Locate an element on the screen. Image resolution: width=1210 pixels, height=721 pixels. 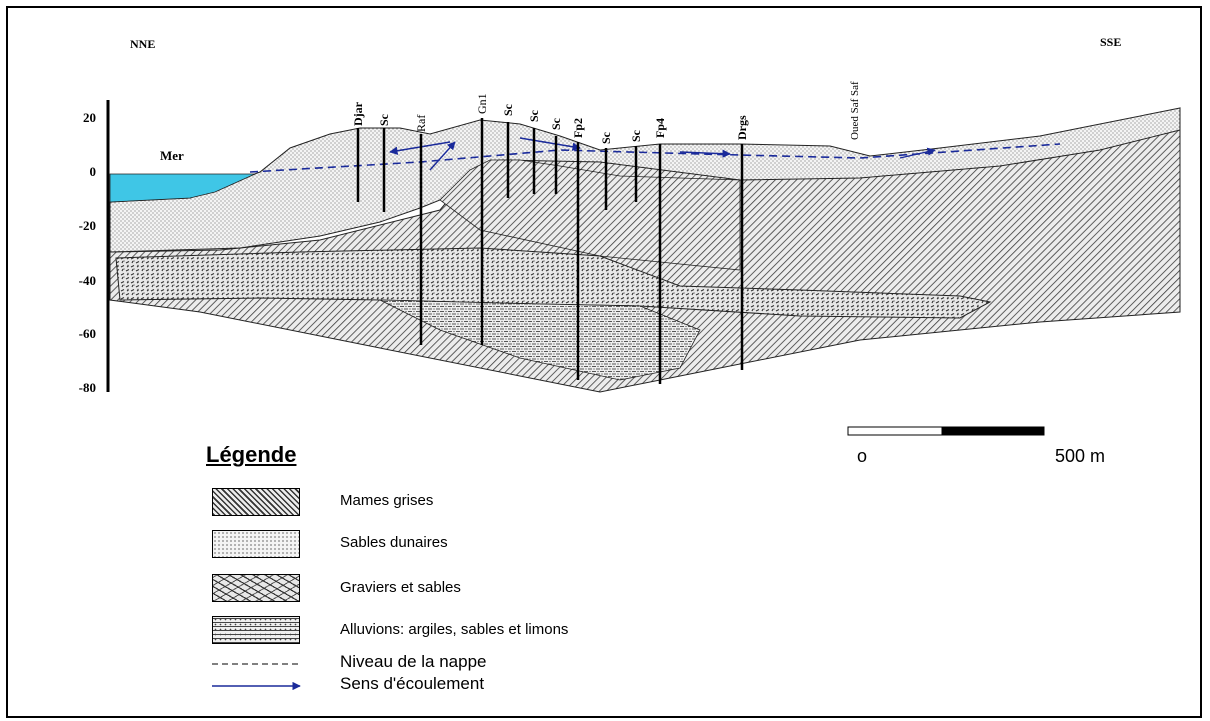
axis-tick-label: -80 is located at coordinates (87, 387).